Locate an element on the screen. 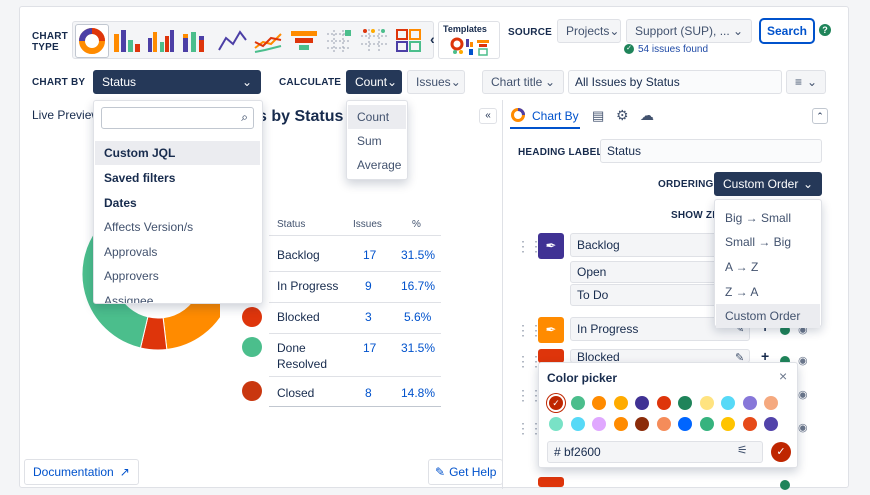 The height and width of the screenshot is (495, 870). ordering-option-a-z: A → Z is located at coordinates (742, 267).